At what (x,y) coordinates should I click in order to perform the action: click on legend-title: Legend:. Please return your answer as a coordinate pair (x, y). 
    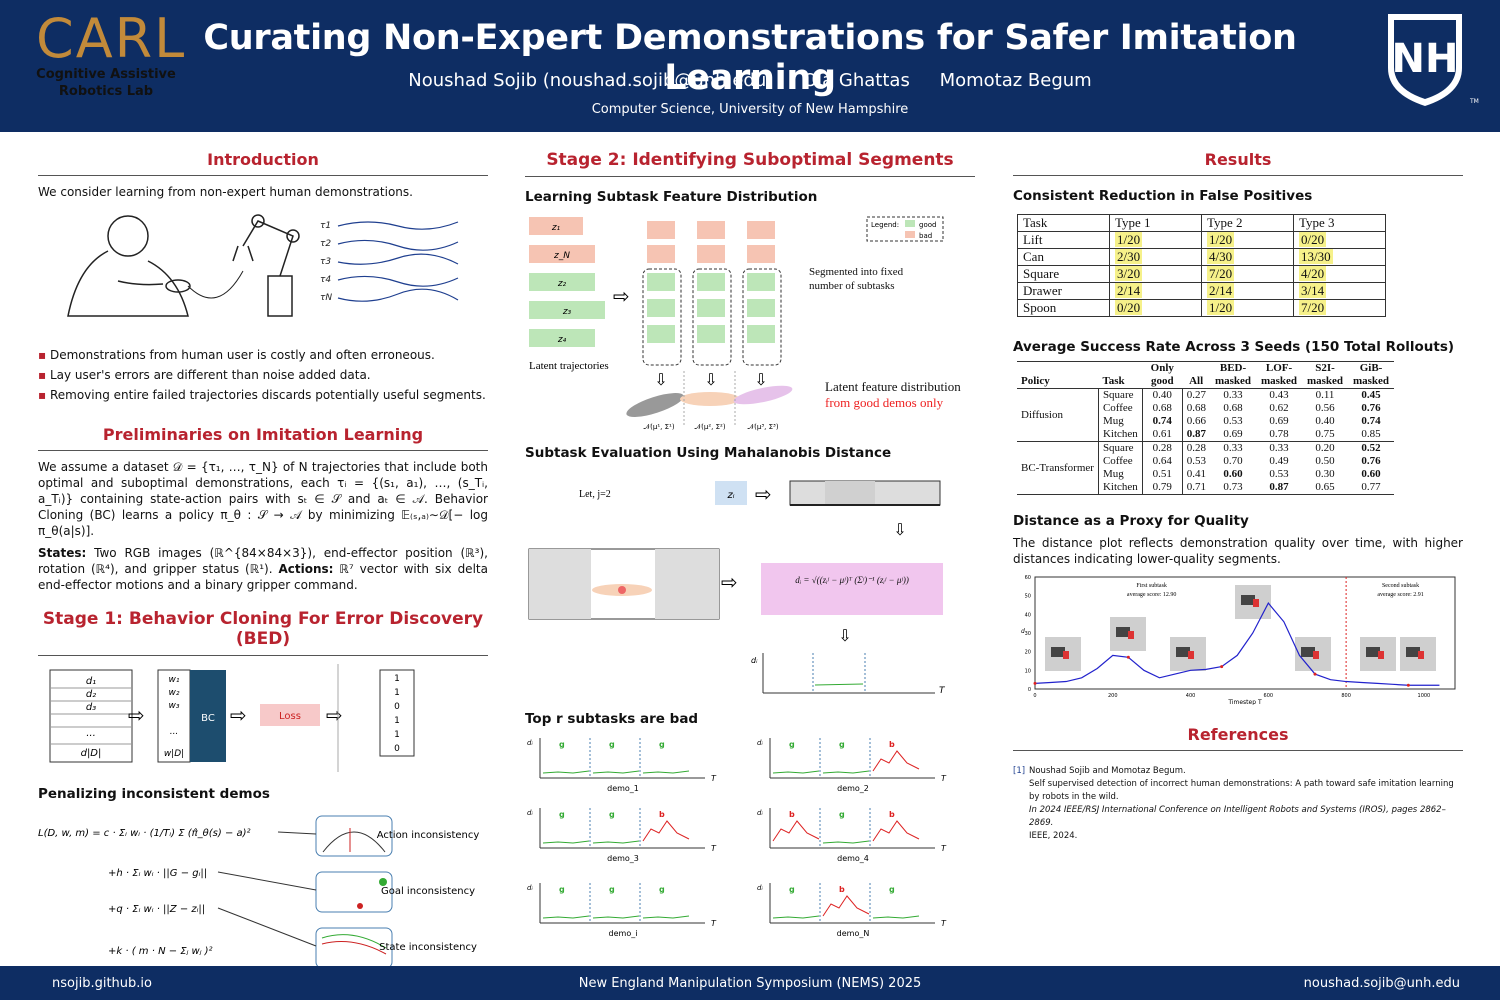
    Looking at the image, I should click on (885, 225).